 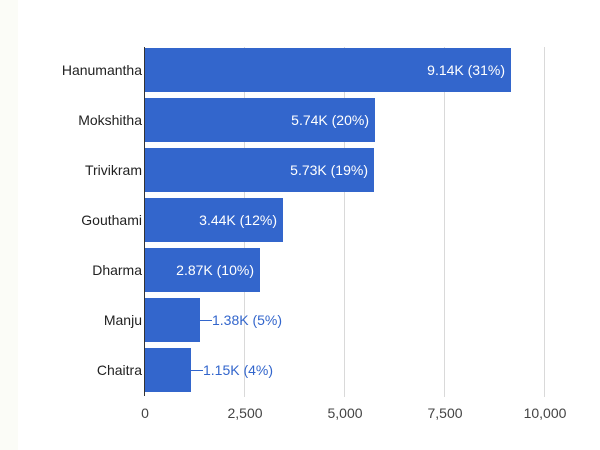 I want to click on bar-value-label: 1.15K (4%), so click(x=238, y=370).